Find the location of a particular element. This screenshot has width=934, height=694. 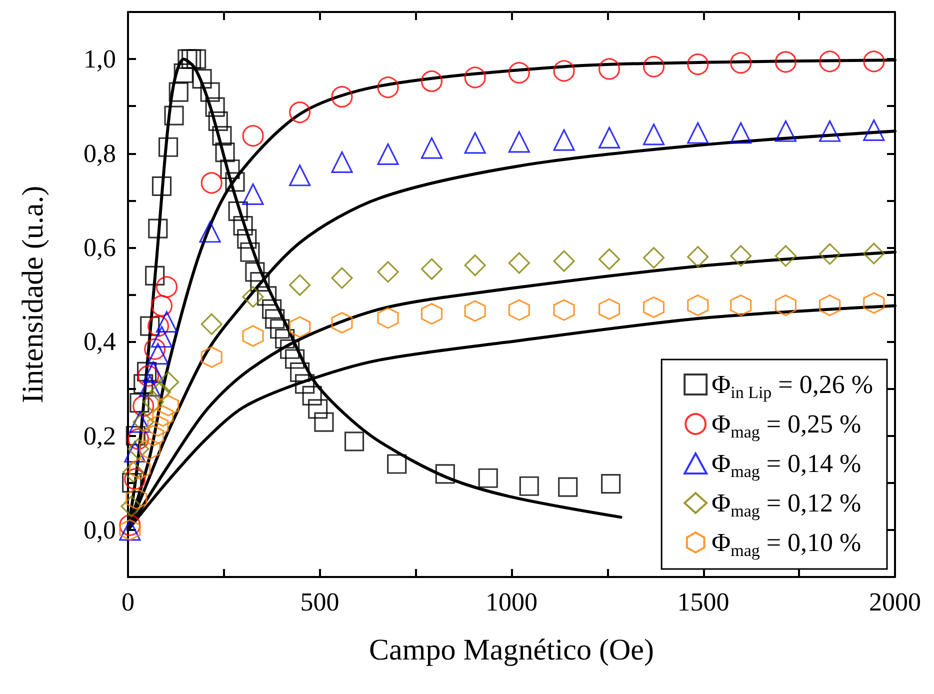

x-axis-title: Campo Magnético (Oe) is located at coordinates (511, 650).